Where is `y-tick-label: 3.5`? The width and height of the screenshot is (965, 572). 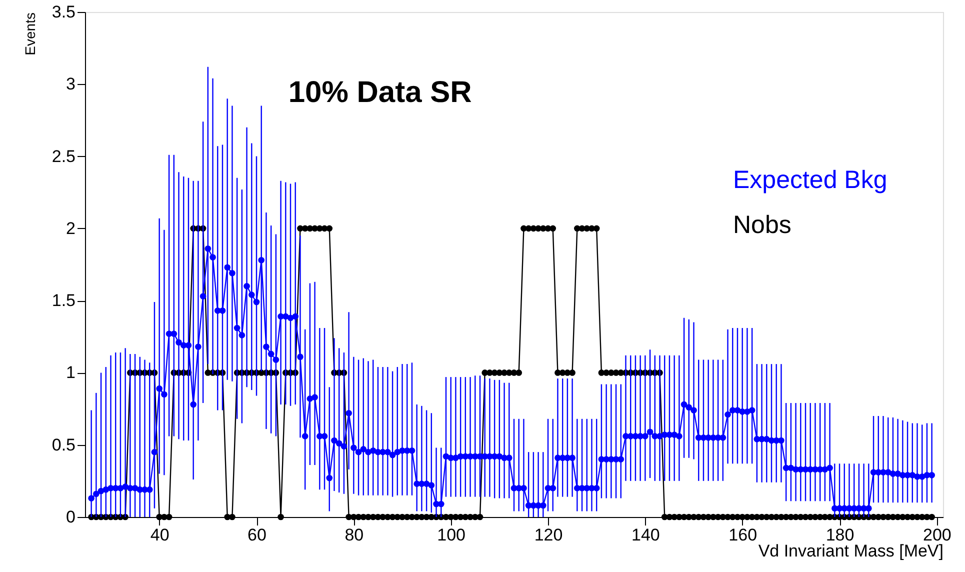 y-tick-label: 3.5 is located at coordinates (64, 12).